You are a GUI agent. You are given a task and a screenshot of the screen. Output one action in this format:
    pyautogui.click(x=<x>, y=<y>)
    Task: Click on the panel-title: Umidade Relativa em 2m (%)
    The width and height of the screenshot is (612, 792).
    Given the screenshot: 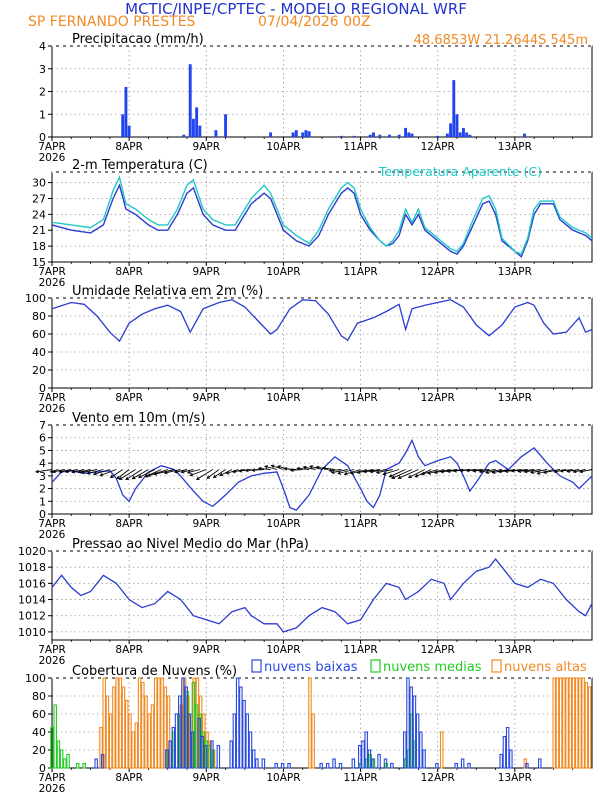 What is the action you would take?
    pyautogui.click(x=167, y=291)
    